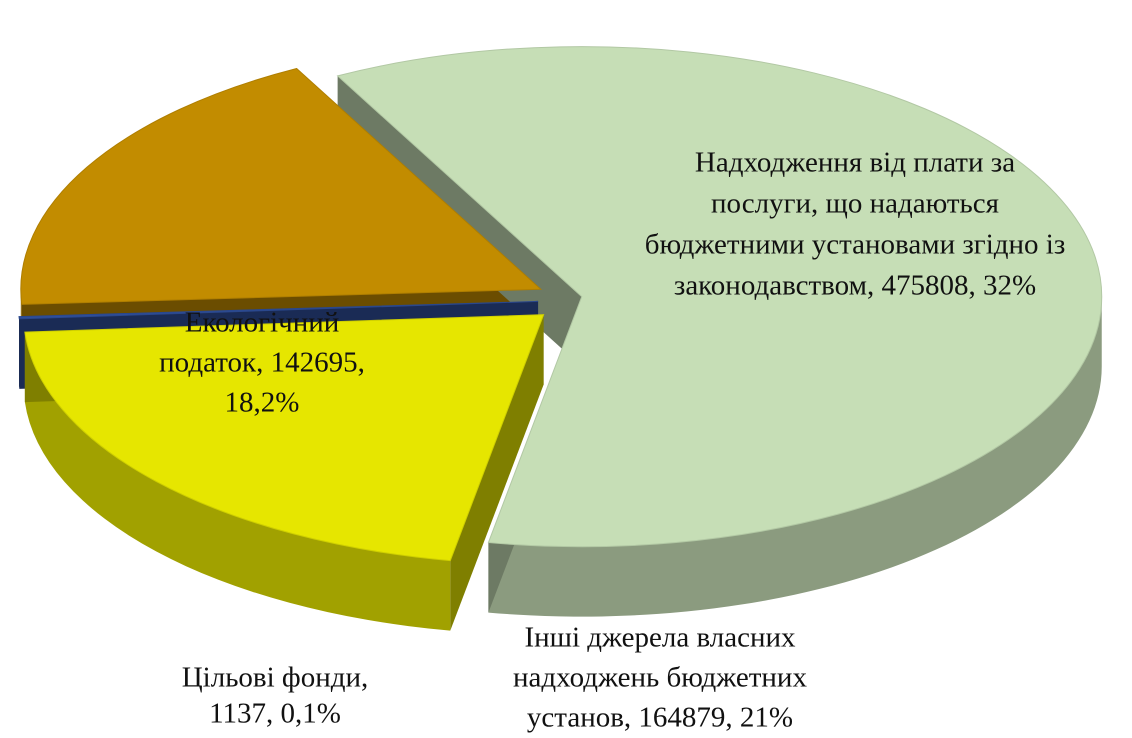 This screenshot has width=1132, height=738. I want to click on data-label: послуги, що надаються, so click(855, 204).